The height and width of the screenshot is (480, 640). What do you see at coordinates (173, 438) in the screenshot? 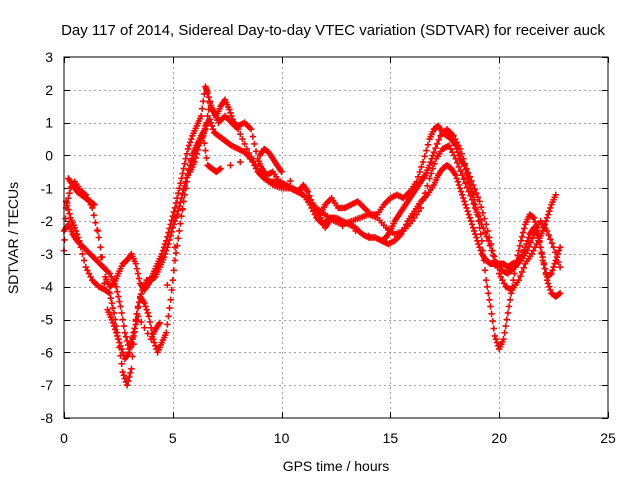
I see `x-tick-label: 5` at bounding box center [173, 438].